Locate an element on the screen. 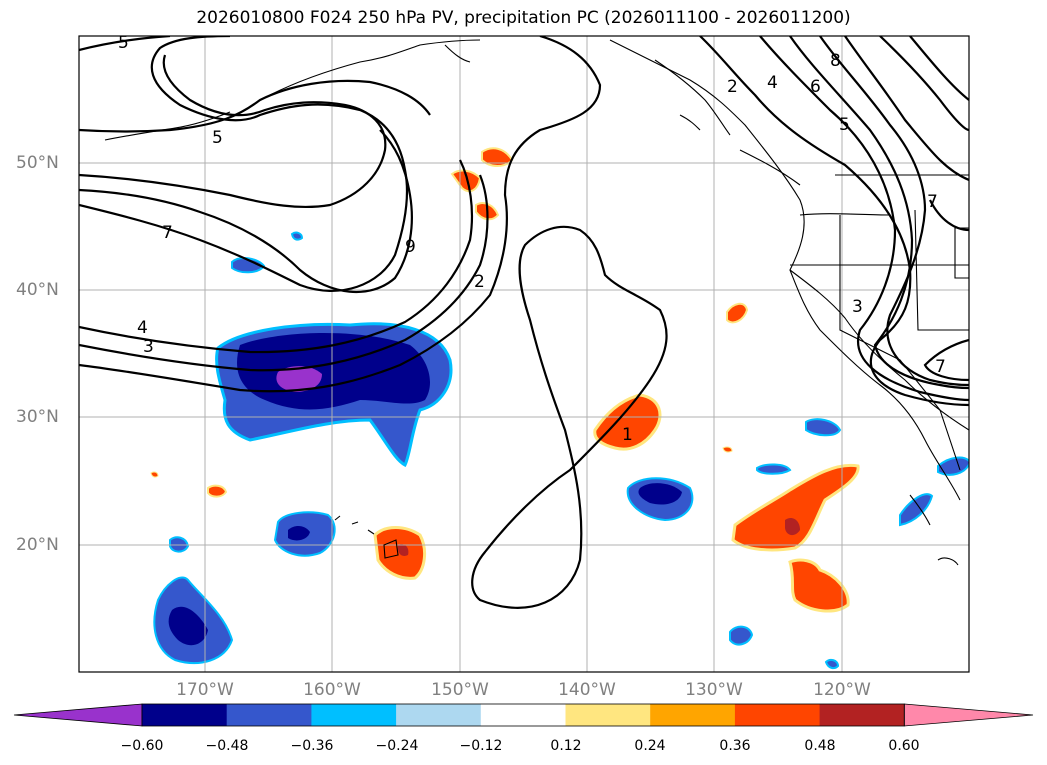 The image size is (1047, 765). pv-contour-7-east is located at coordinates (924, 134).